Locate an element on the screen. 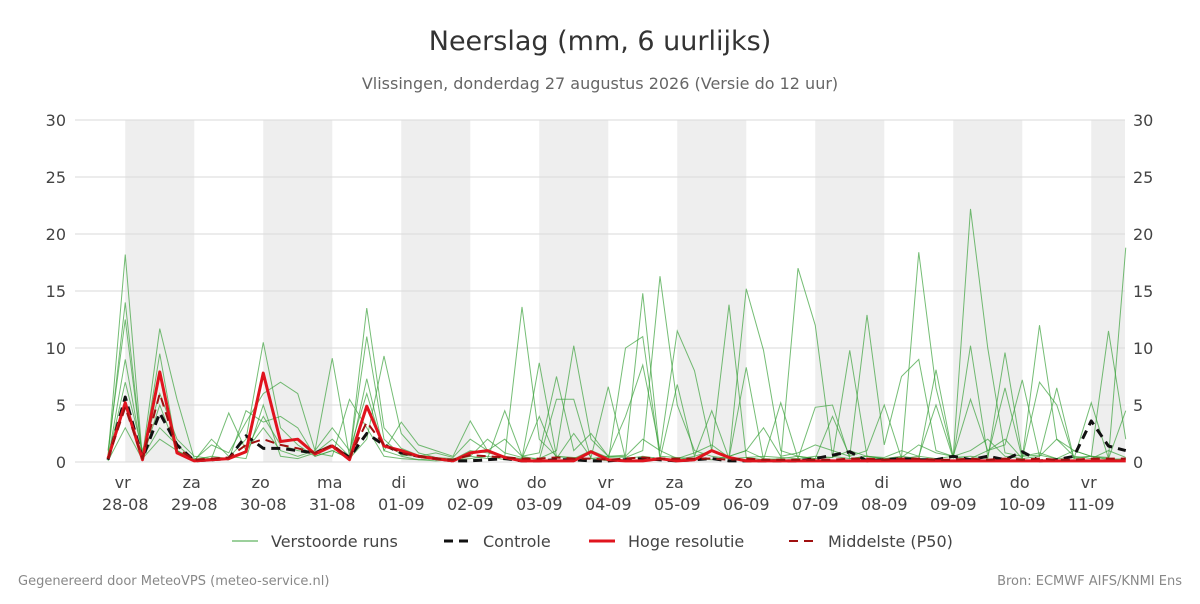 Image resolution: width=1200 pixels, height=604 pixels. y-tick-label: 25 is located at coordinates (56, 177).